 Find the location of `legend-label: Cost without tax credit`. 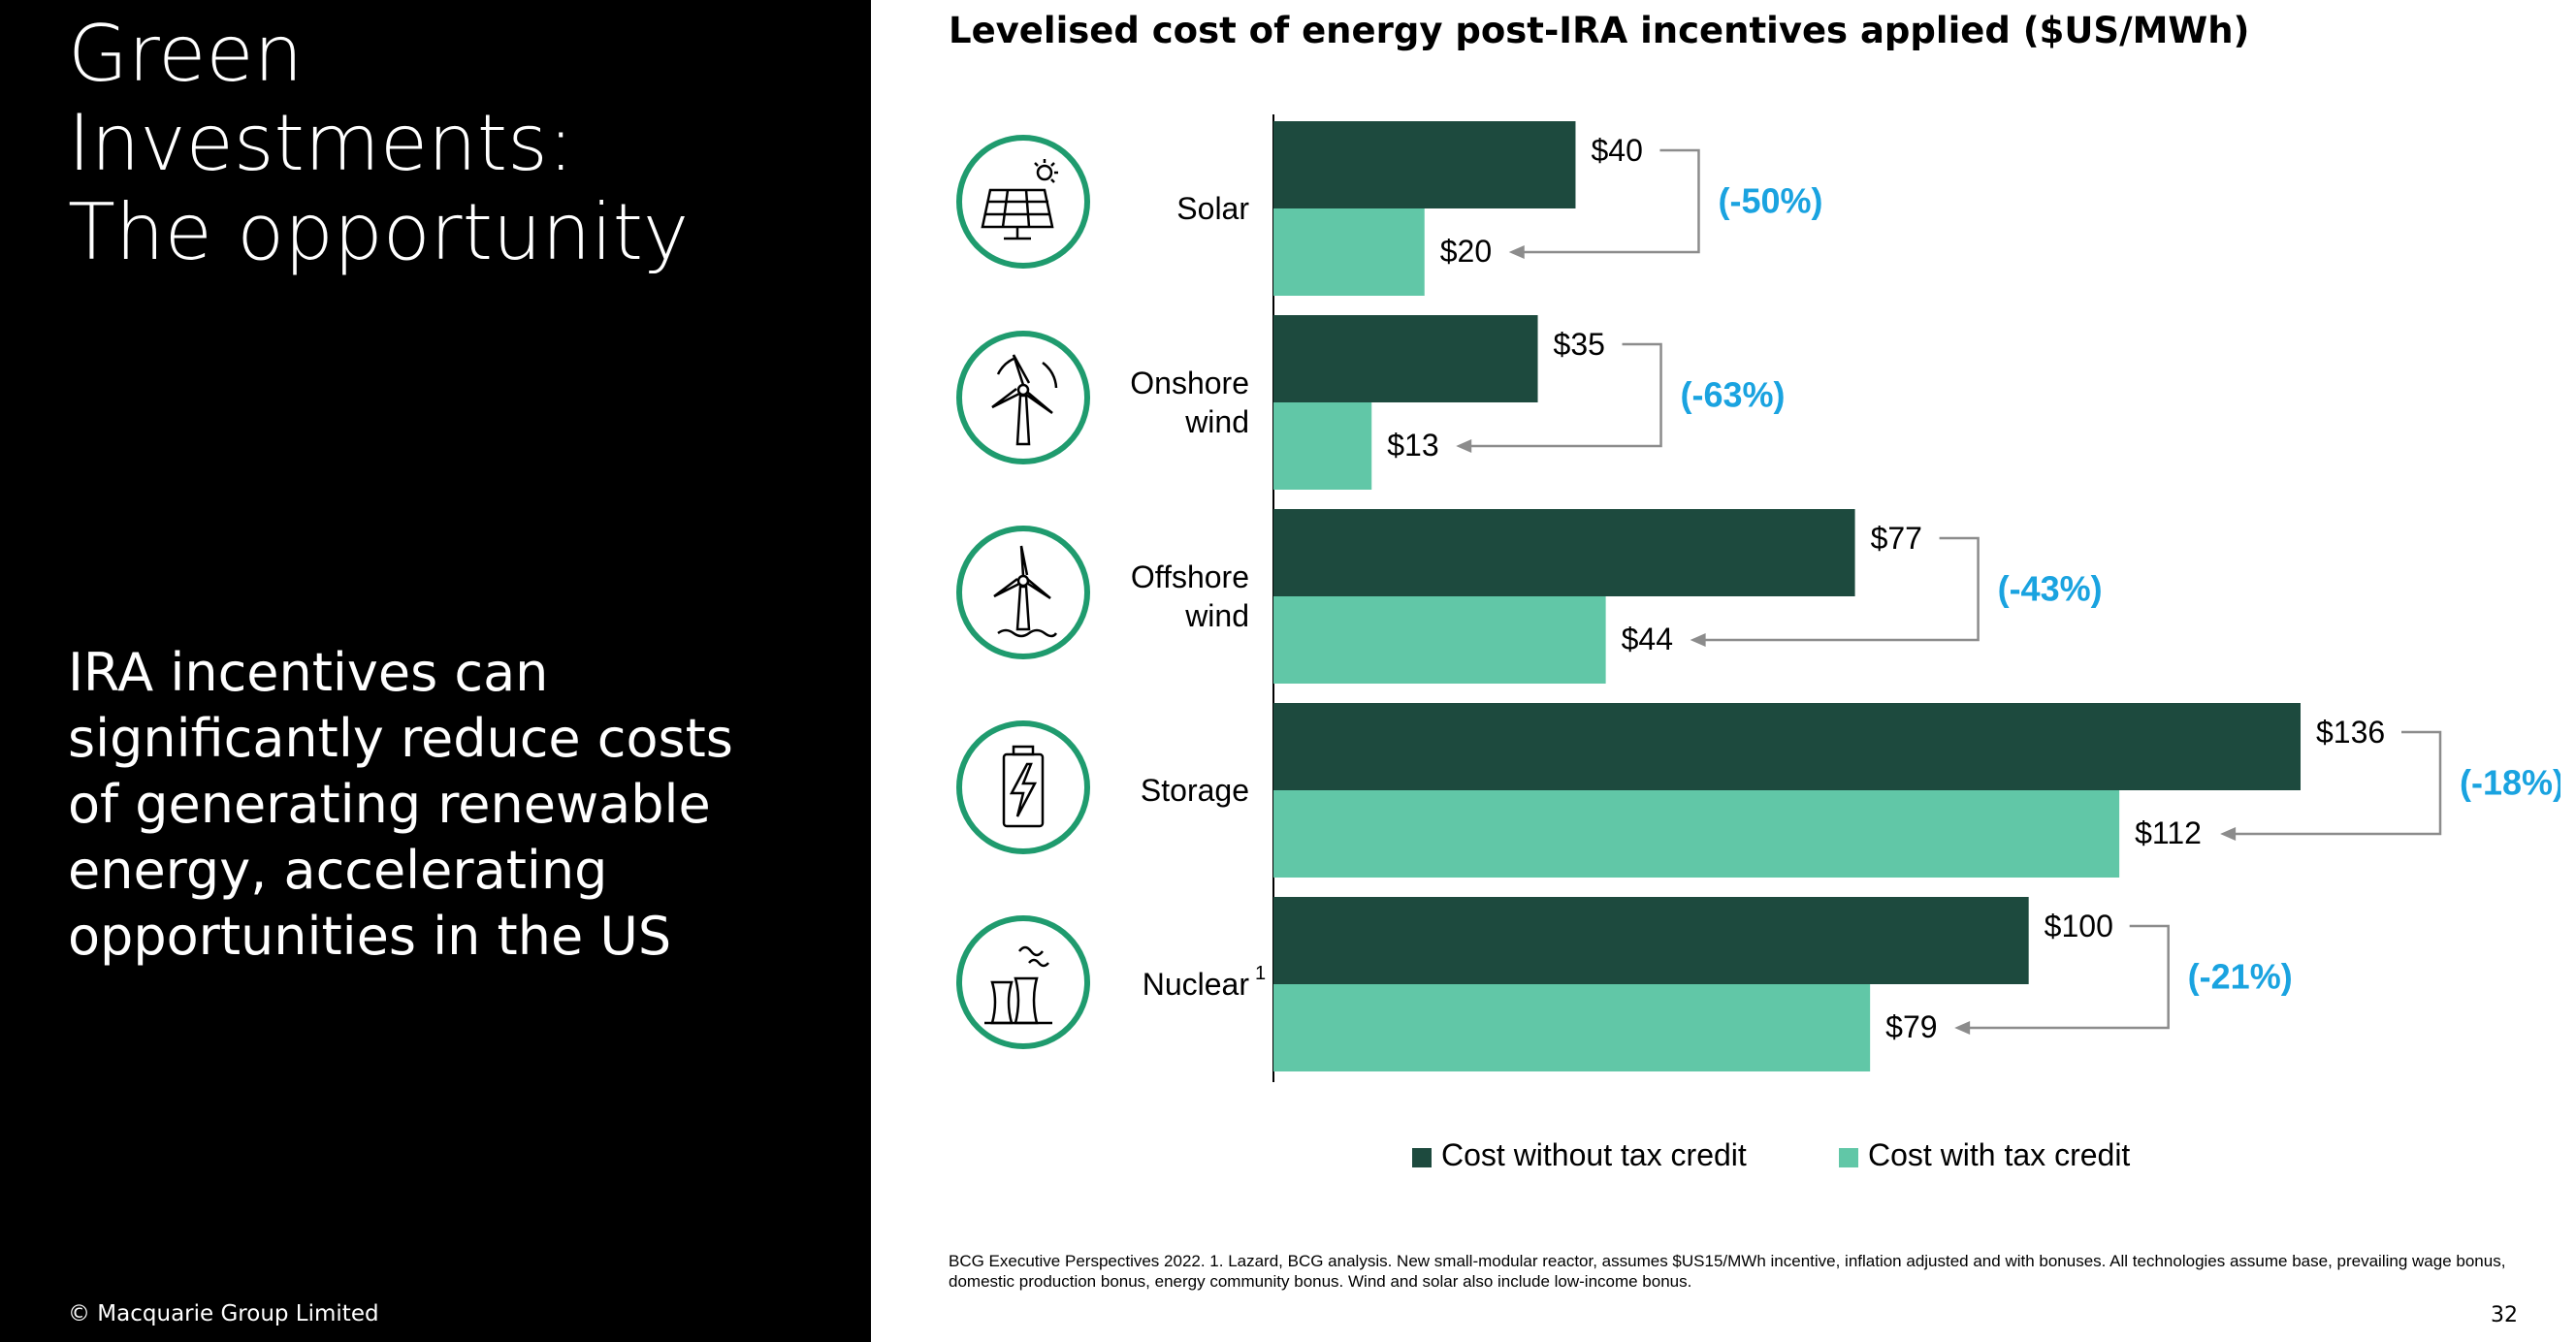

legend-label: Cost without tax credit is located at coordinates (1594, 1154).